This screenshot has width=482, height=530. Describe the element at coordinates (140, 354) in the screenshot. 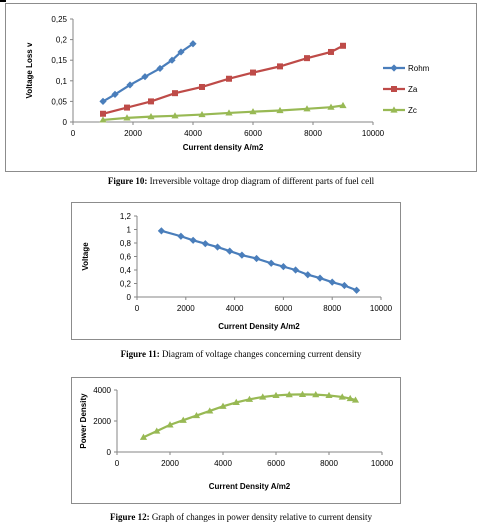

I see `figure-11-caption-label: Figure 11:` at that location.